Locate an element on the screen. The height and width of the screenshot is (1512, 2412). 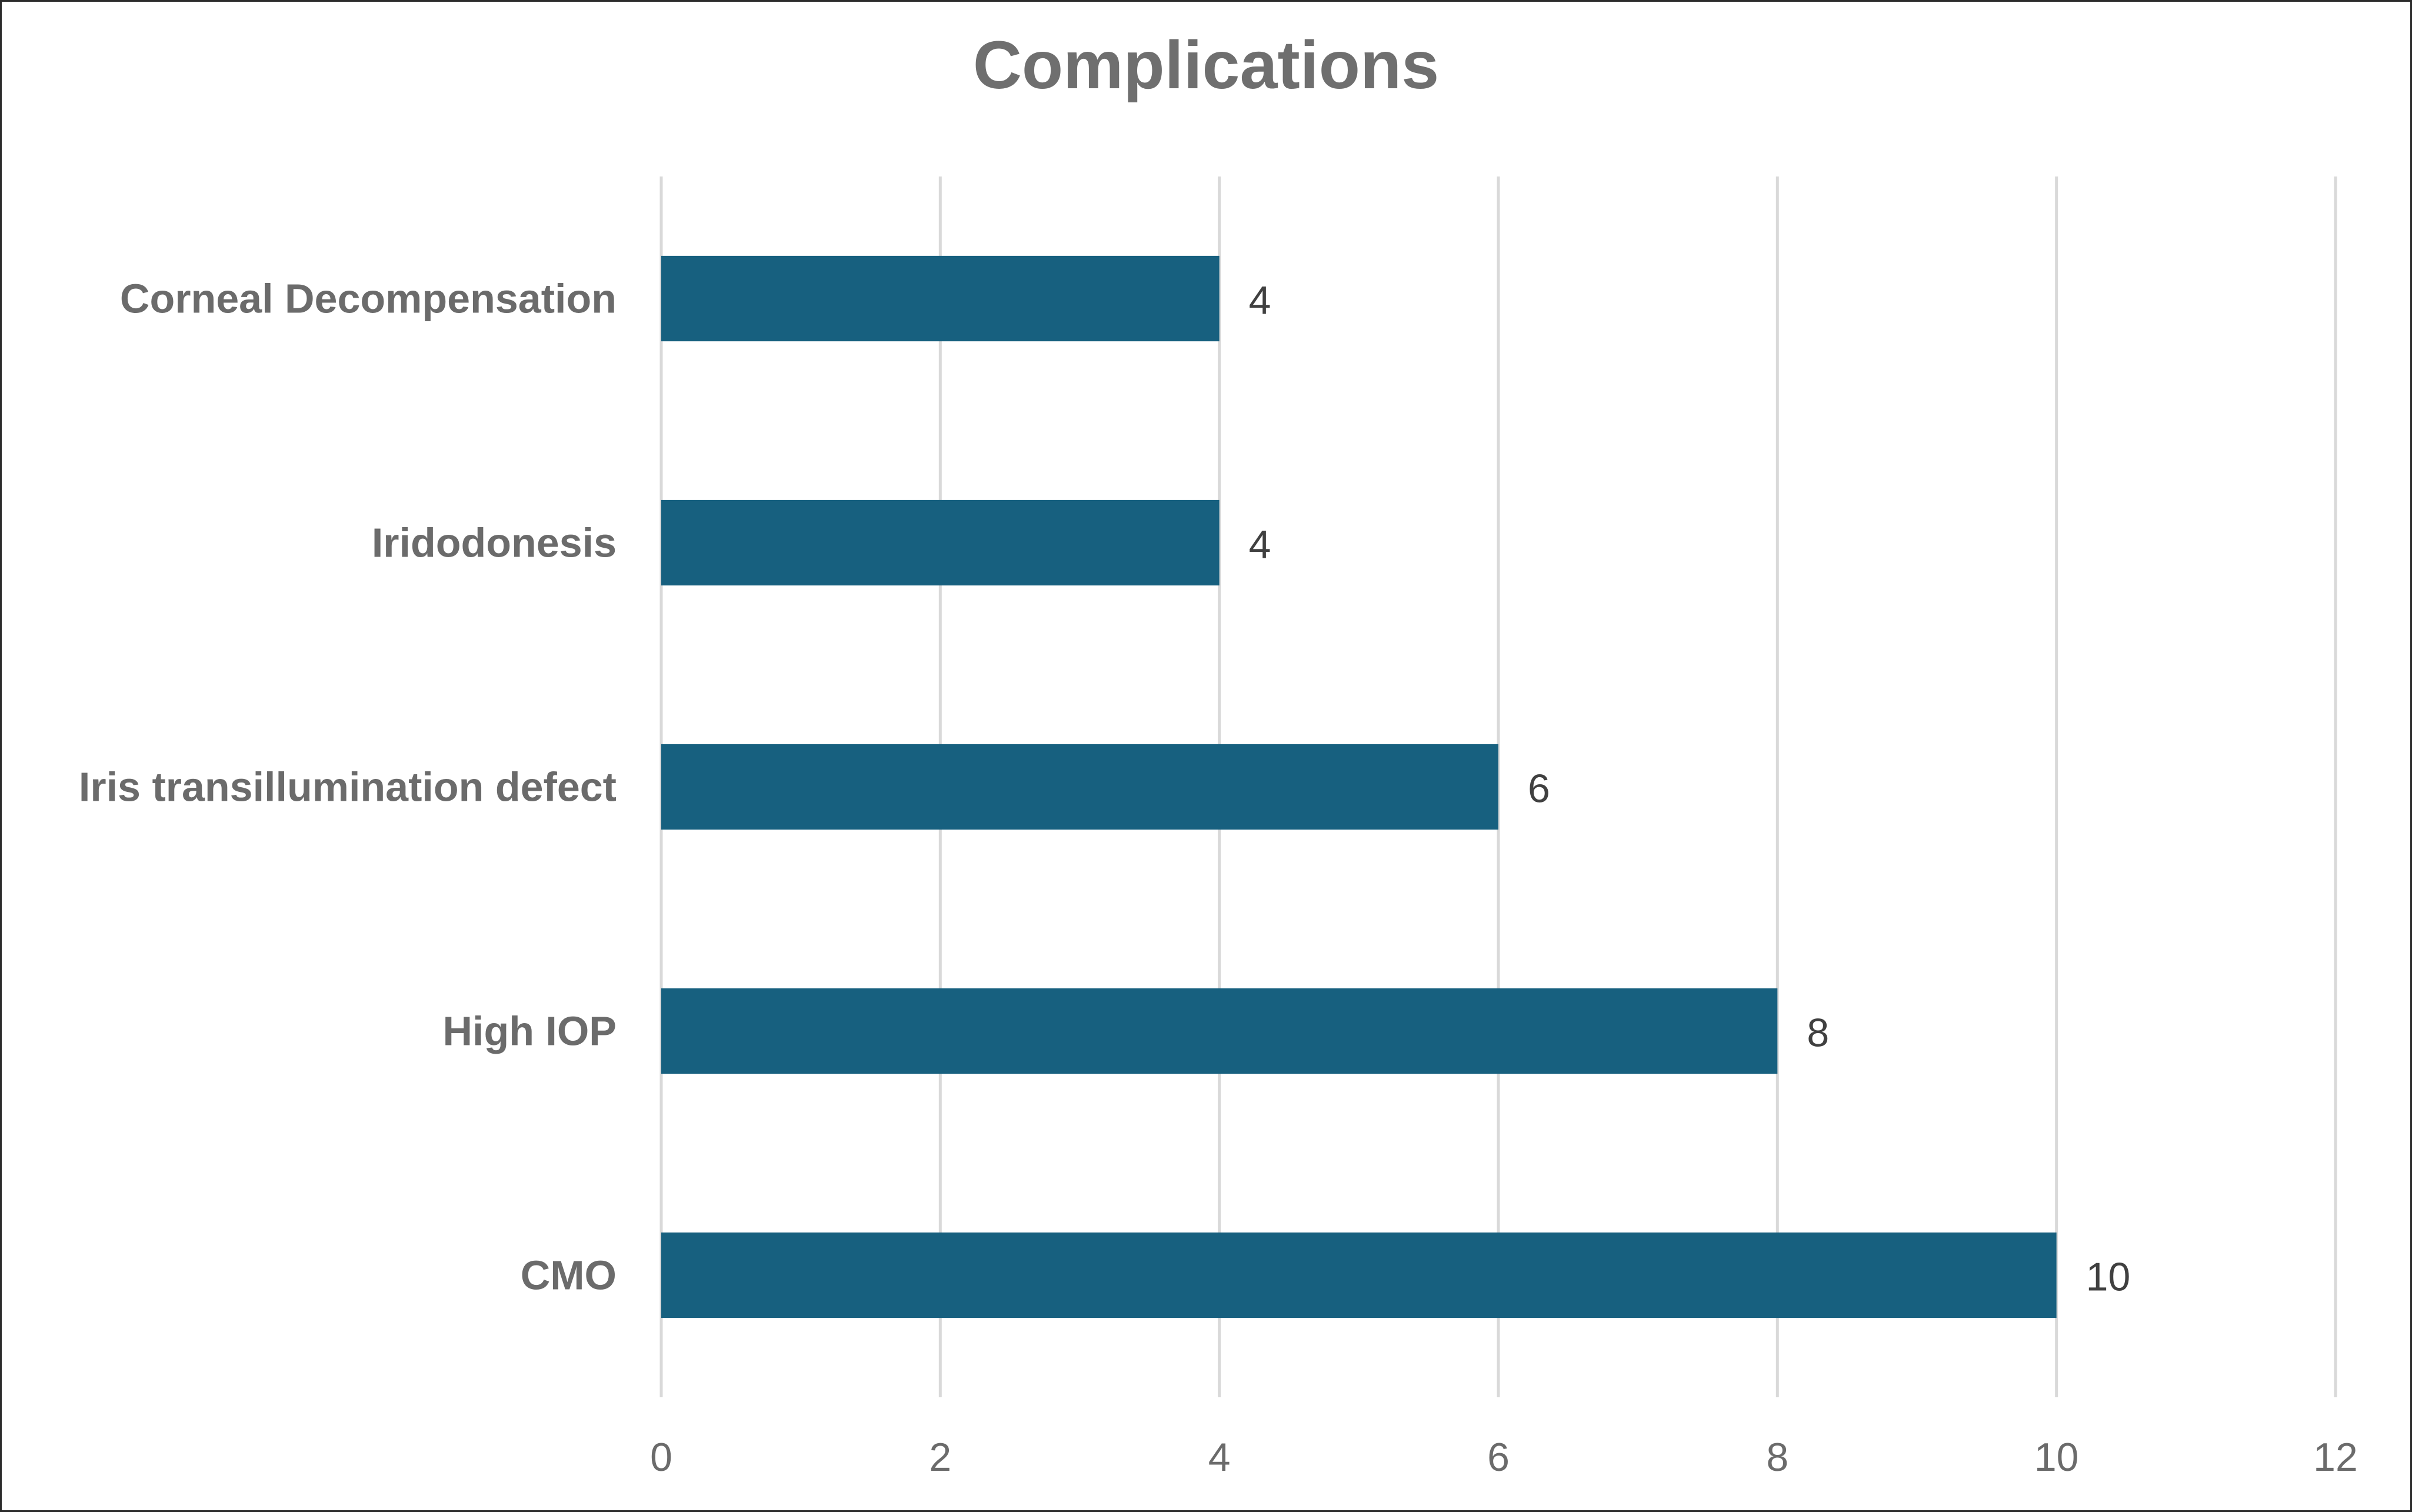
category-label: Iris transillumination defect is located at coordinates (348, 787).